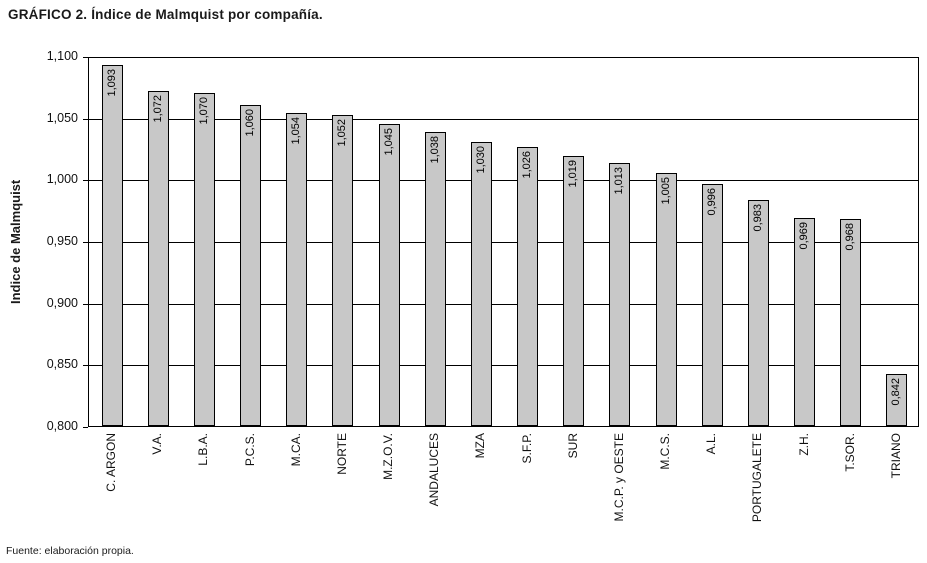 The width and height of the screenshot is (927, 563). I want to click on bar-value-text: 1,052, so click(342, 133).